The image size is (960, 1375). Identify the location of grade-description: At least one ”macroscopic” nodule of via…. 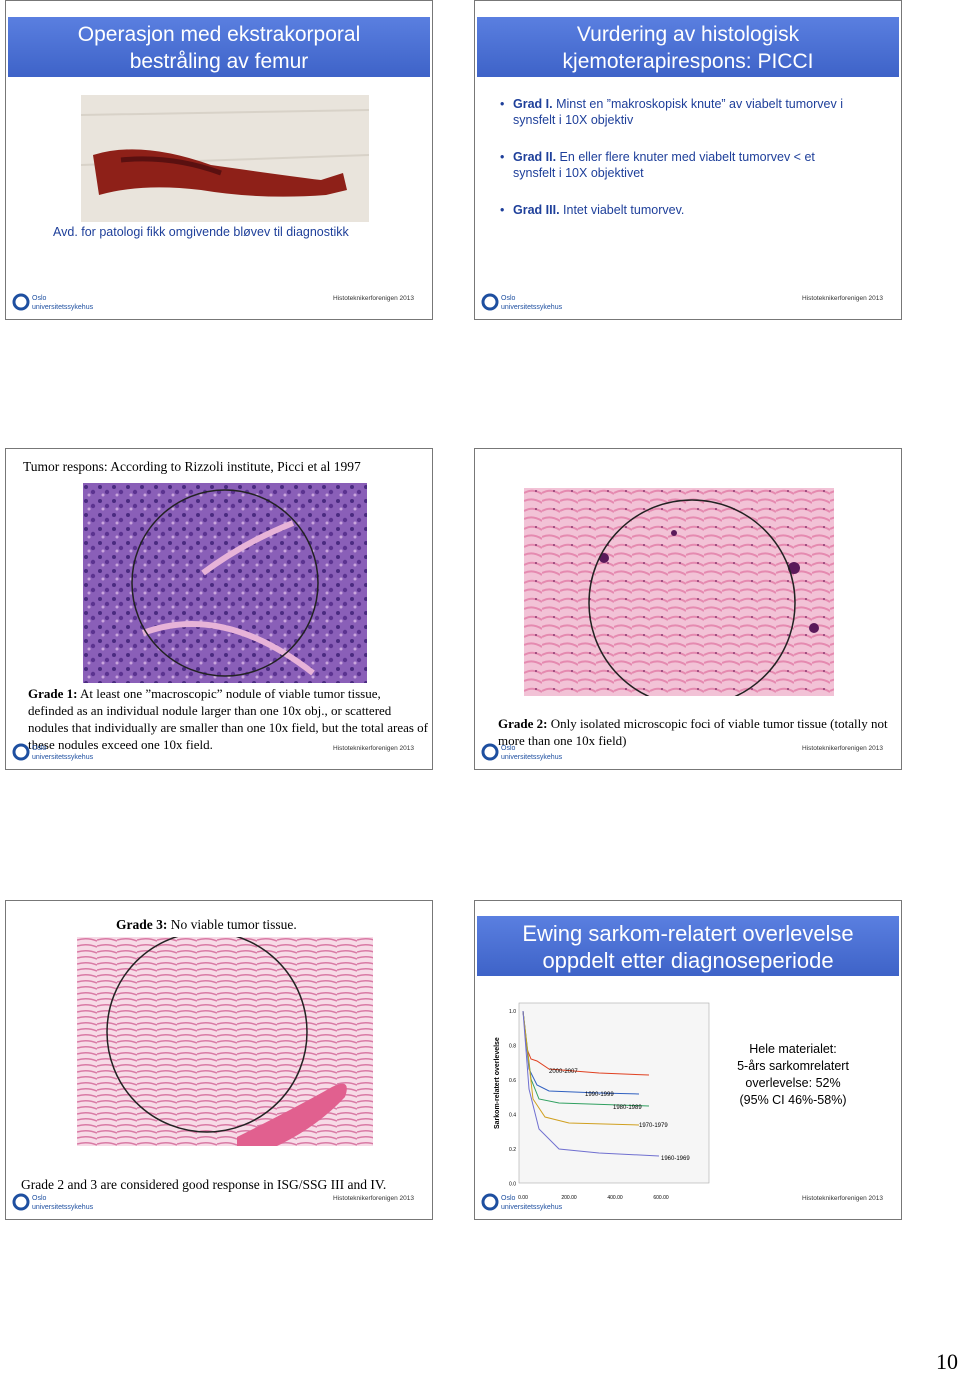
(228, 719).